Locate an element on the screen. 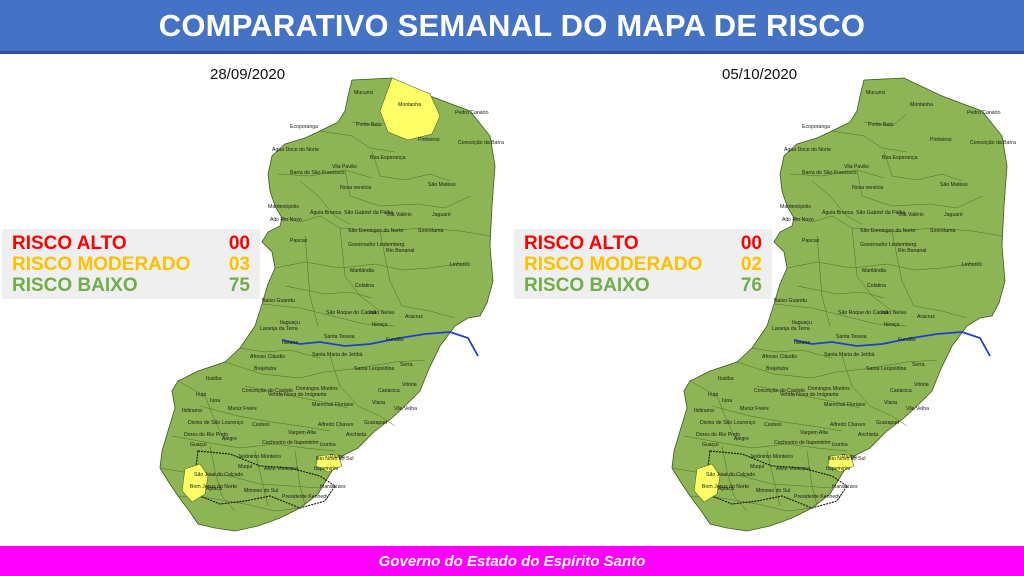 Image resolution: width=1024 pixels, height=576 pixels. footer-bar: Governo do Estado do Espírito Santo is located at coordinates (512, 561).